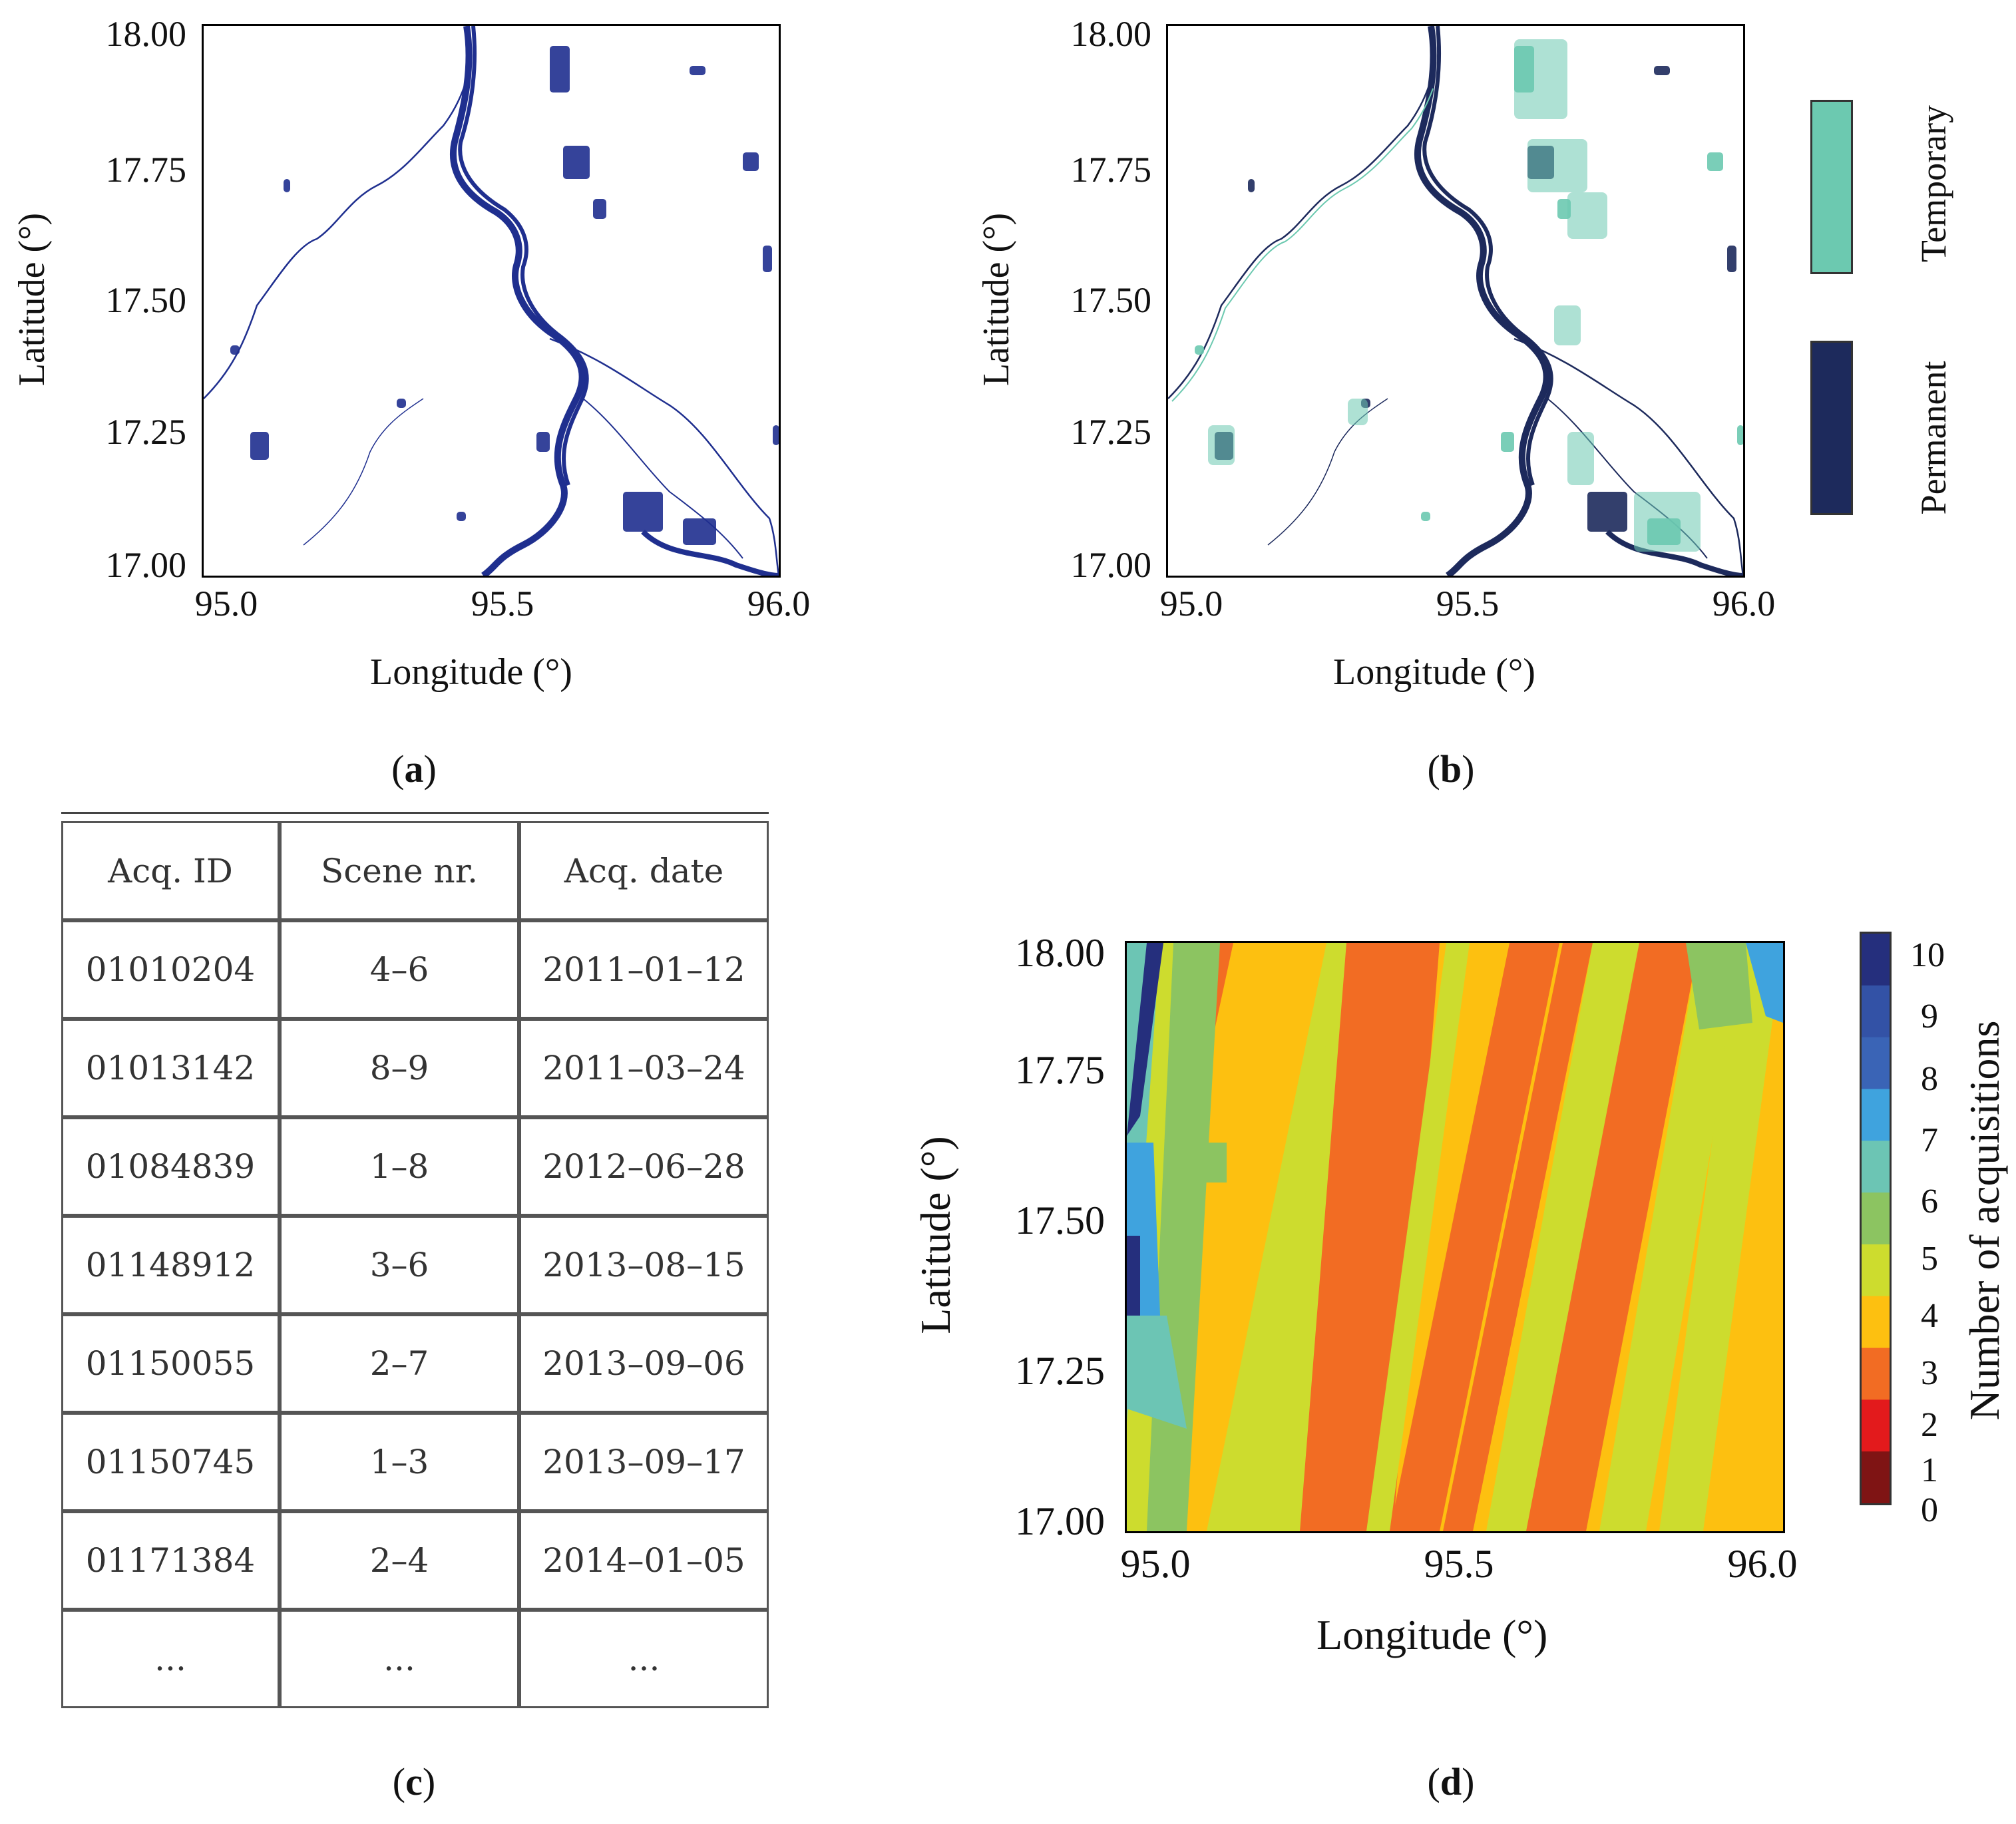  What do you see at coordinates (399, 1462) in the screenshot?
I see `table-cell: 1–3` at bounding box center [399, 1462].